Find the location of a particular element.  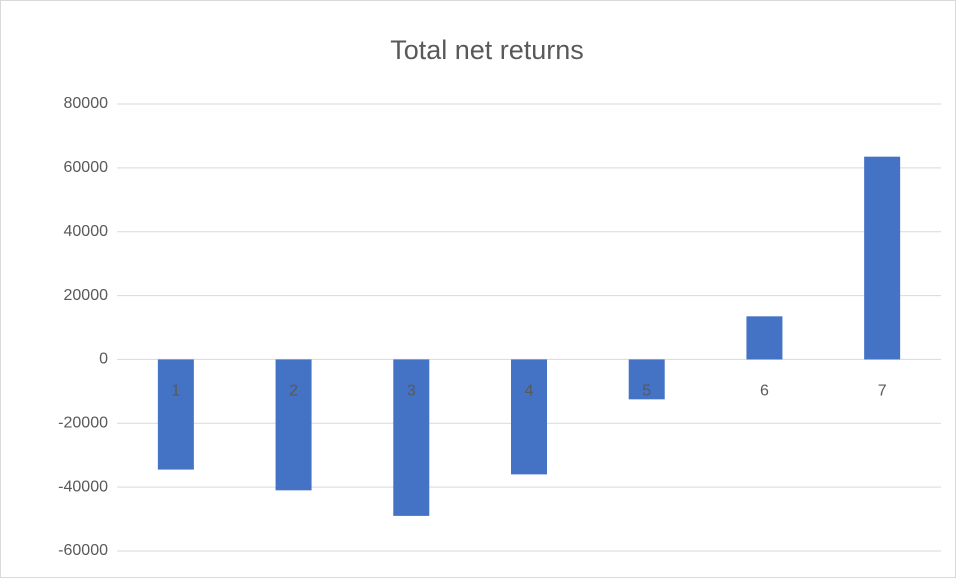

y-tick-label: 0 is located at coordinates (103, 359).